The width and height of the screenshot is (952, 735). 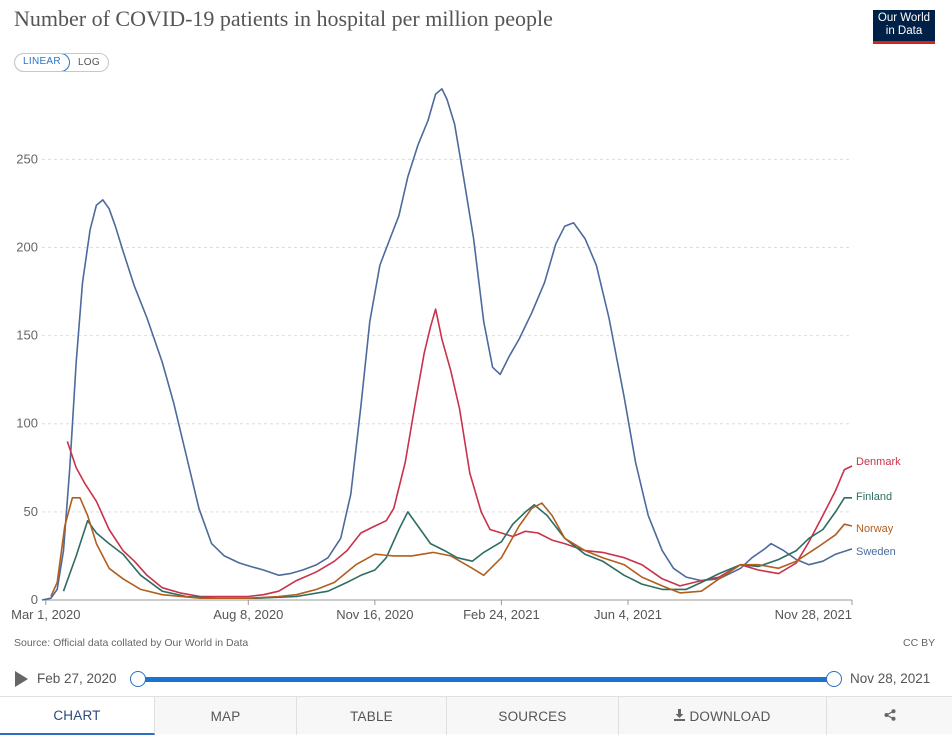 I want to click on tab-table: TABLE, so click(x=372, y=716).